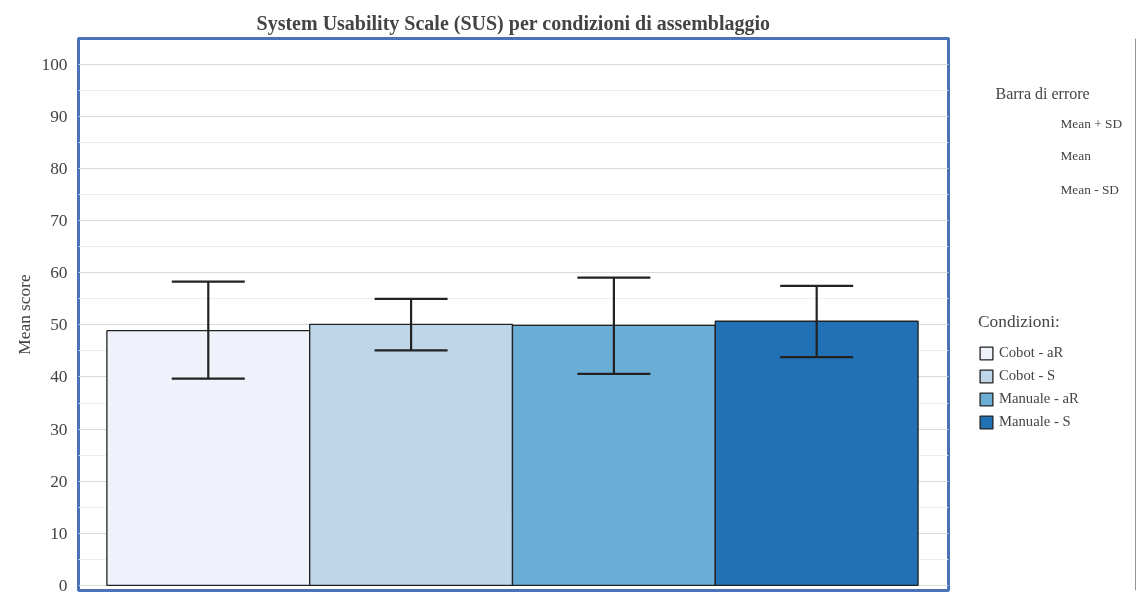  What do you see at coordinates (1091, 123) in the screenshot?
I see `text: Mean + SD` at bounding box center [1091, 123].